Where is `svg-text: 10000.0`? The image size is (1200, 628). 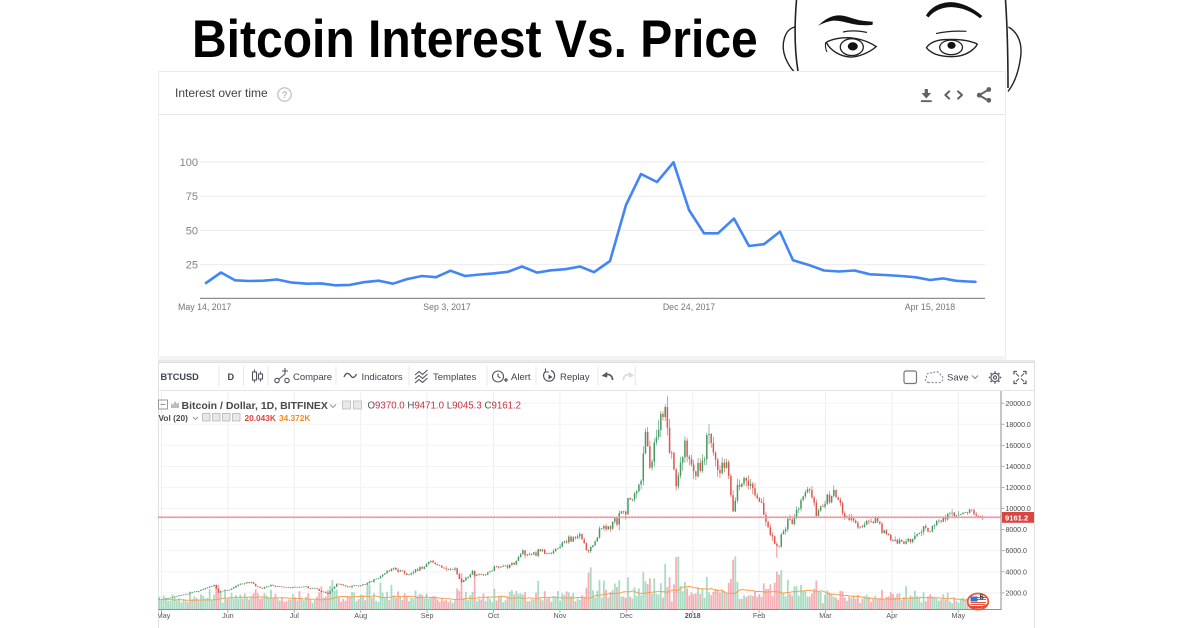 svg-text: 10000.0 is located at coordinates (1018, 509).